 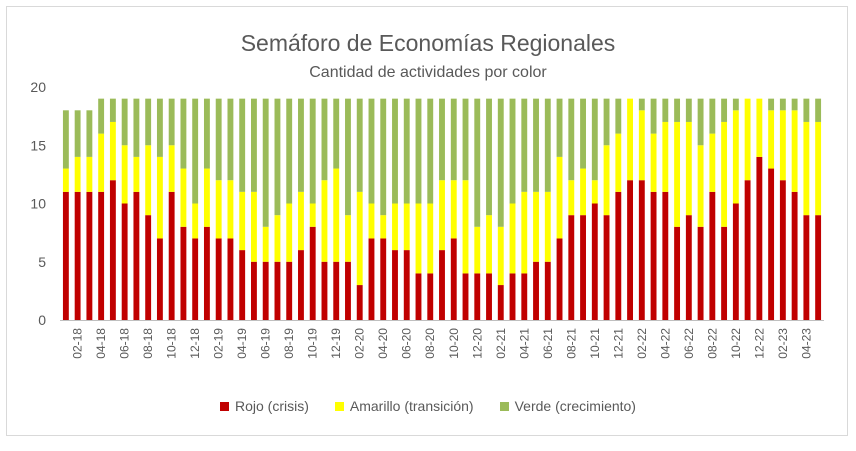 What do you see at coordinates (806, 343) in the screenshot?
I see `x-tick-label: 04-23` at bounding box center [806, 343].